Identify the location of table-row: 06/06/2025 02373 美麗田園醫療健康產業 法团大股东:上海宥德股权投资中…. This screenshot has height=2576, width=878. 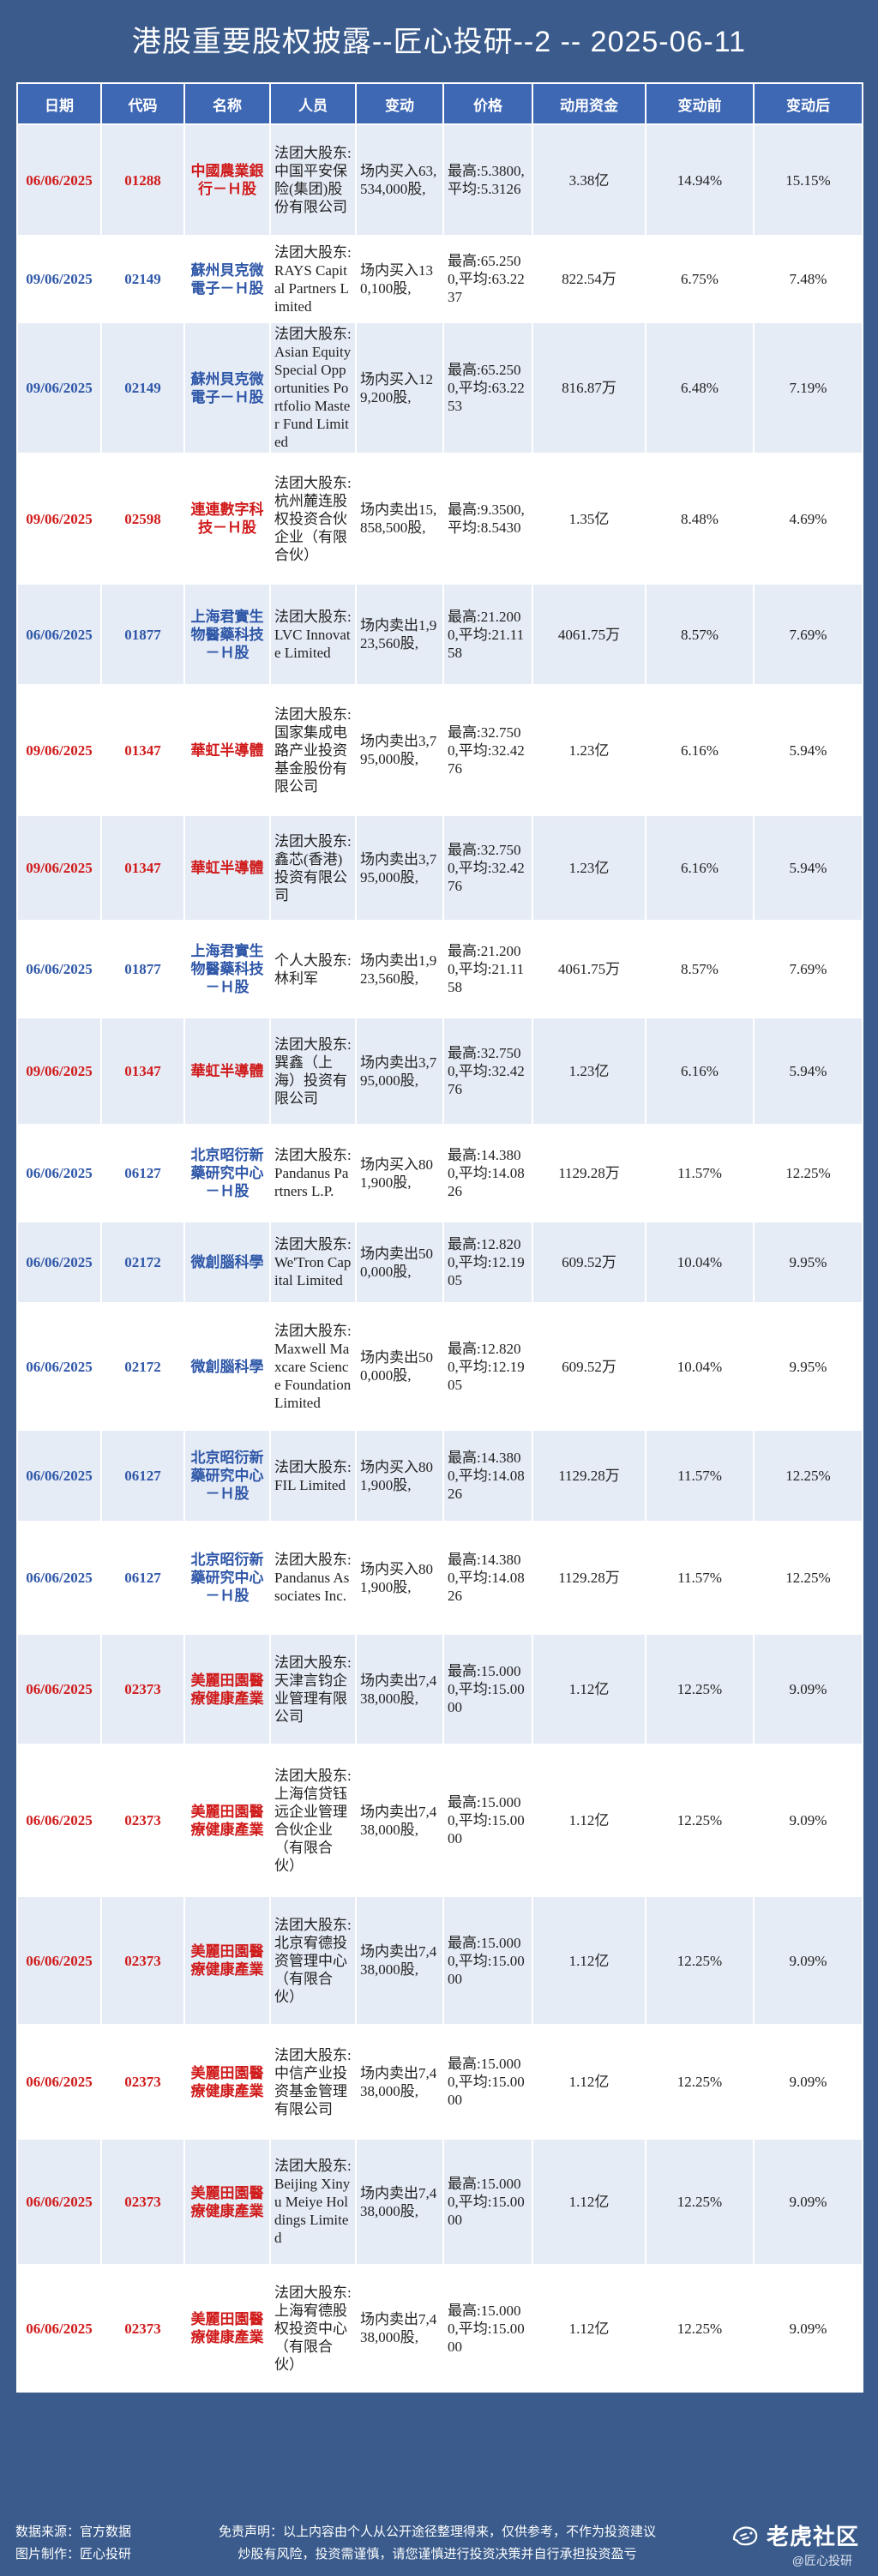
(439, 2328).